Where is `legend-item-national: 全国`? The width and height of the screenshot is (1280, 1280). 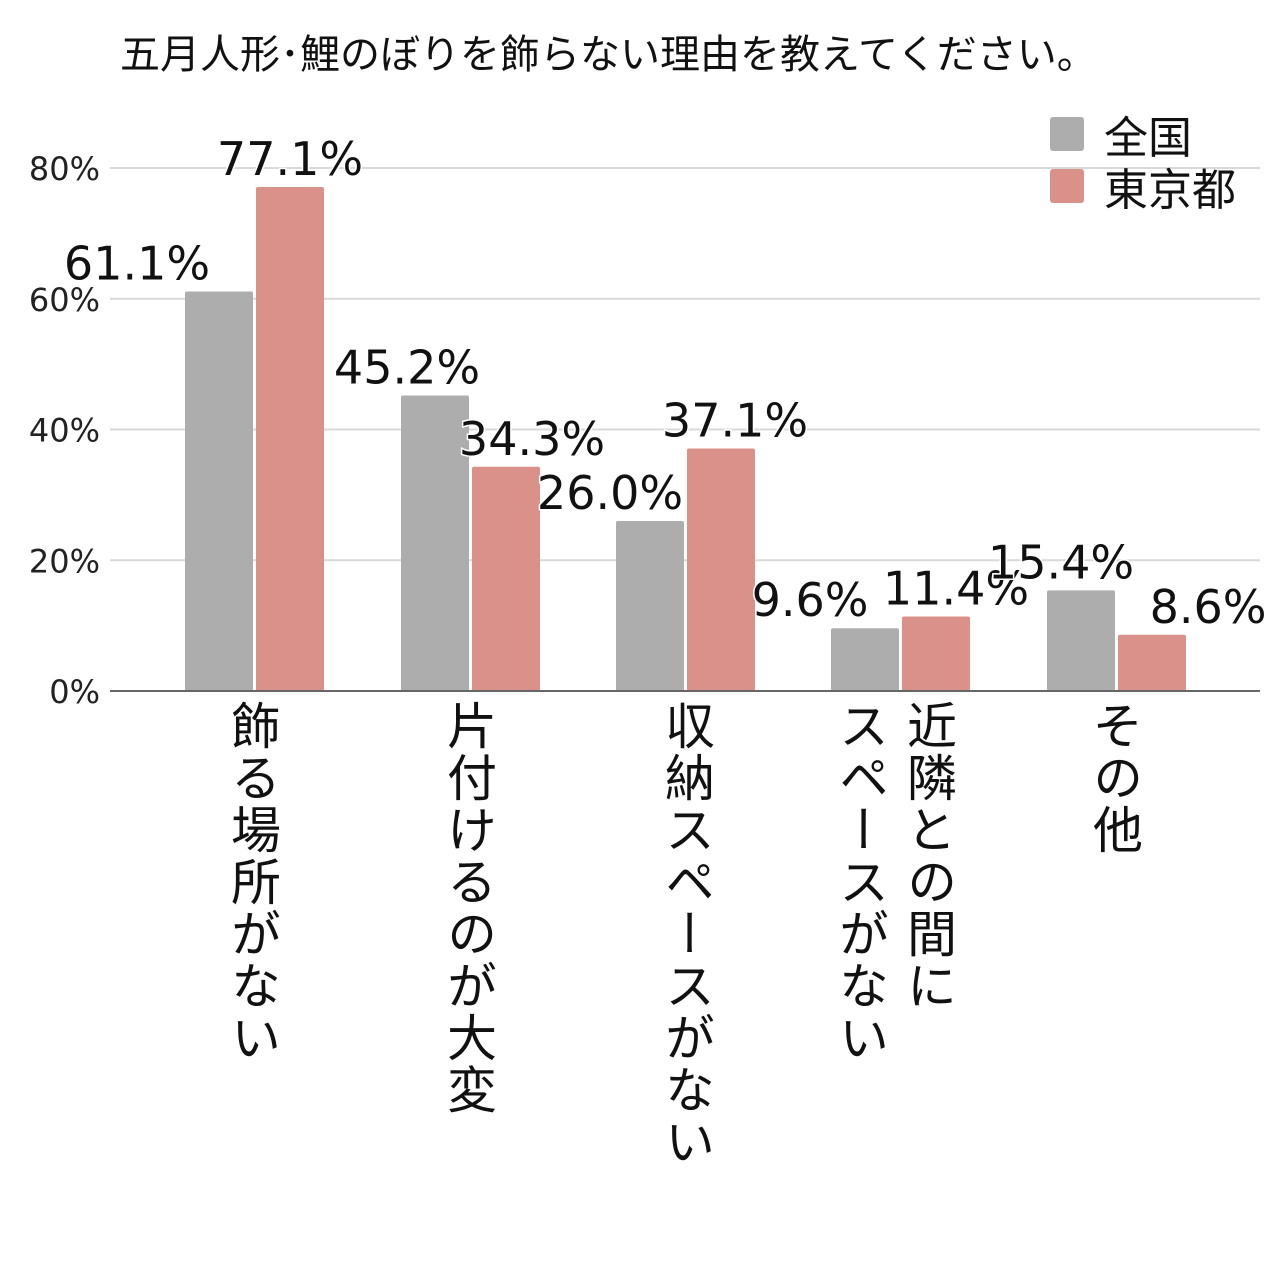
legend-item-national: 全国 is located at coordinates (1143, 136).